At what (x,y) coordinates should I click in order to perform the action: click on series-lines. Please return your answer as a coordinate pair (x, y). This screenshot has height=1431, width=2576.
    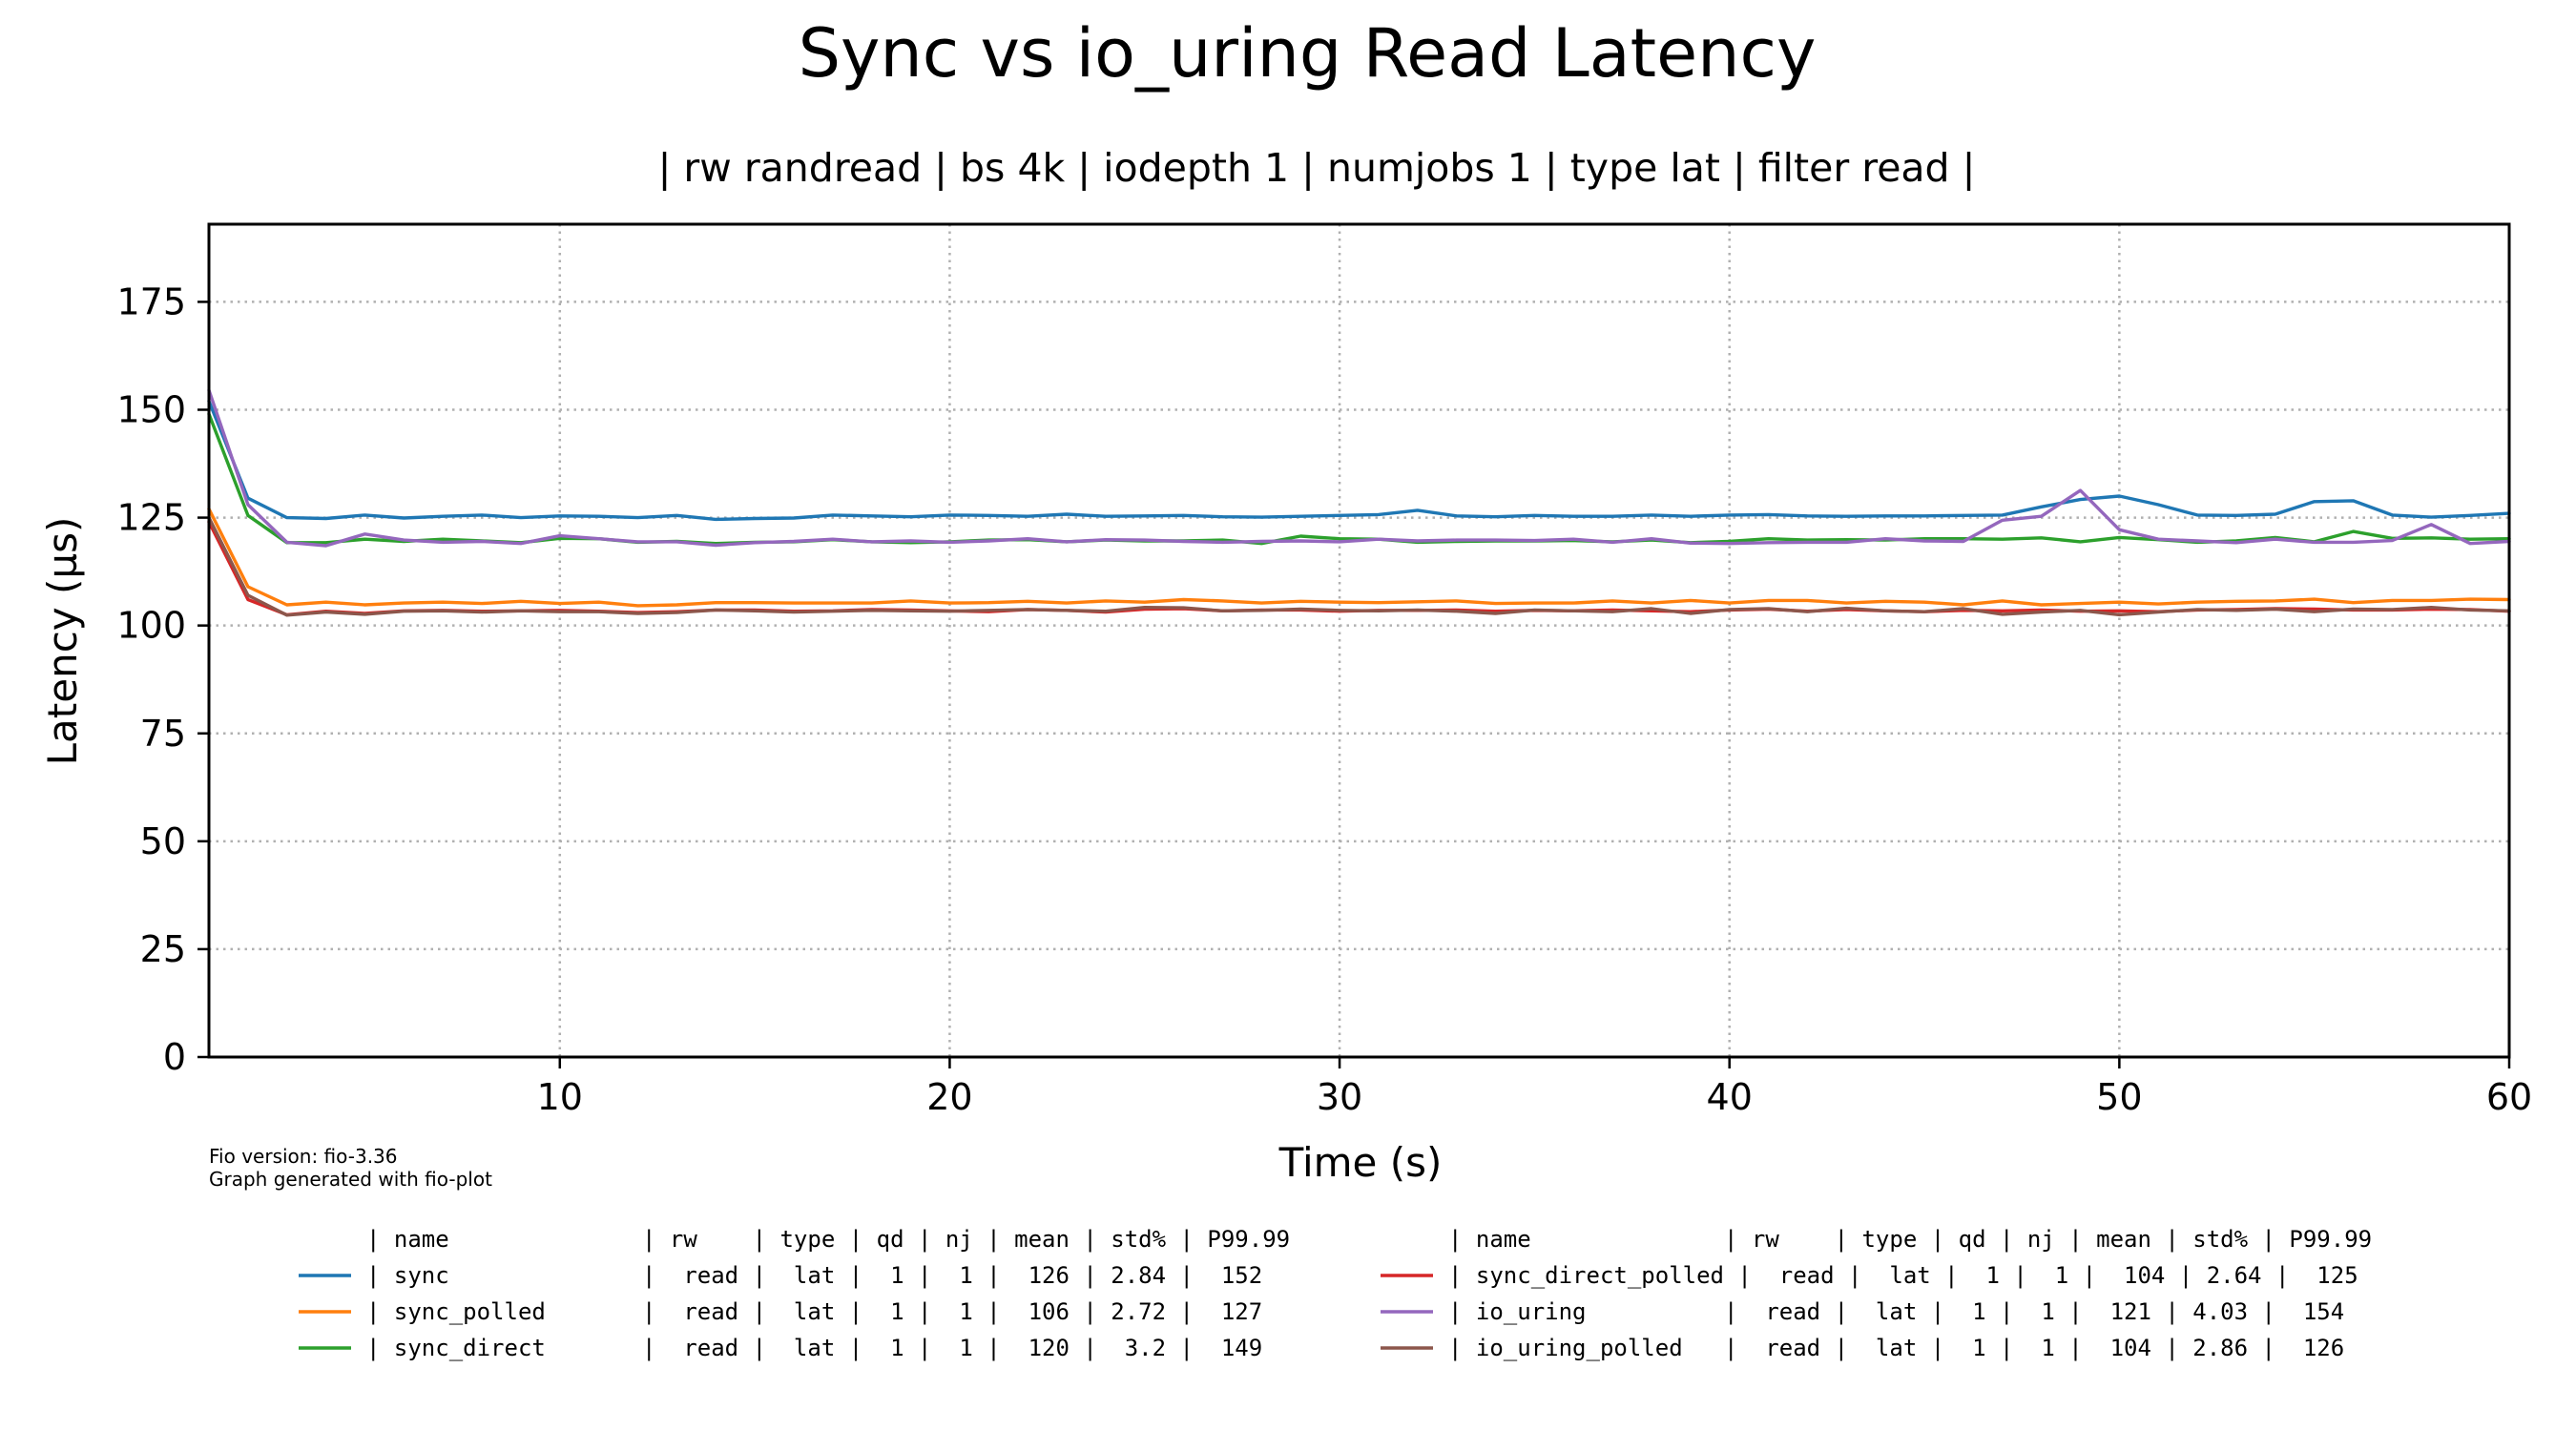
    Looking at the image, I should click on (1359, 503).